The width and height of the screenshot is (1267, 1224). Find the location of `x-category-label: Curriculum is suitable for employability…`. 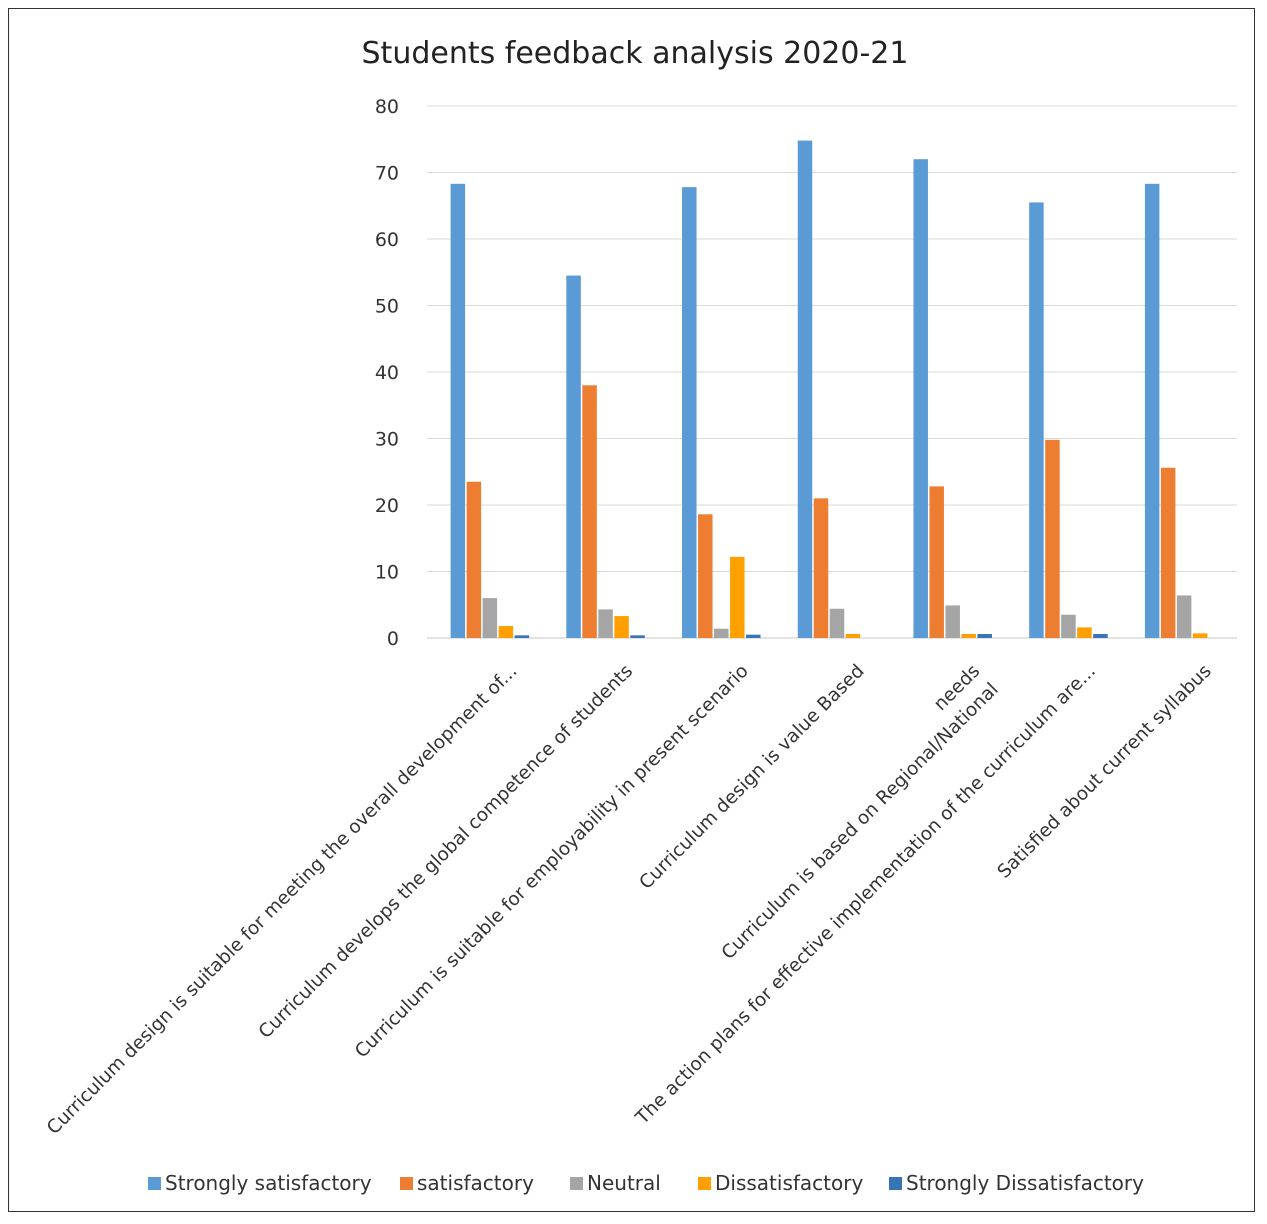

x-category-label: Curriculum is suitable for employability… is located at coordinates (552, 862).